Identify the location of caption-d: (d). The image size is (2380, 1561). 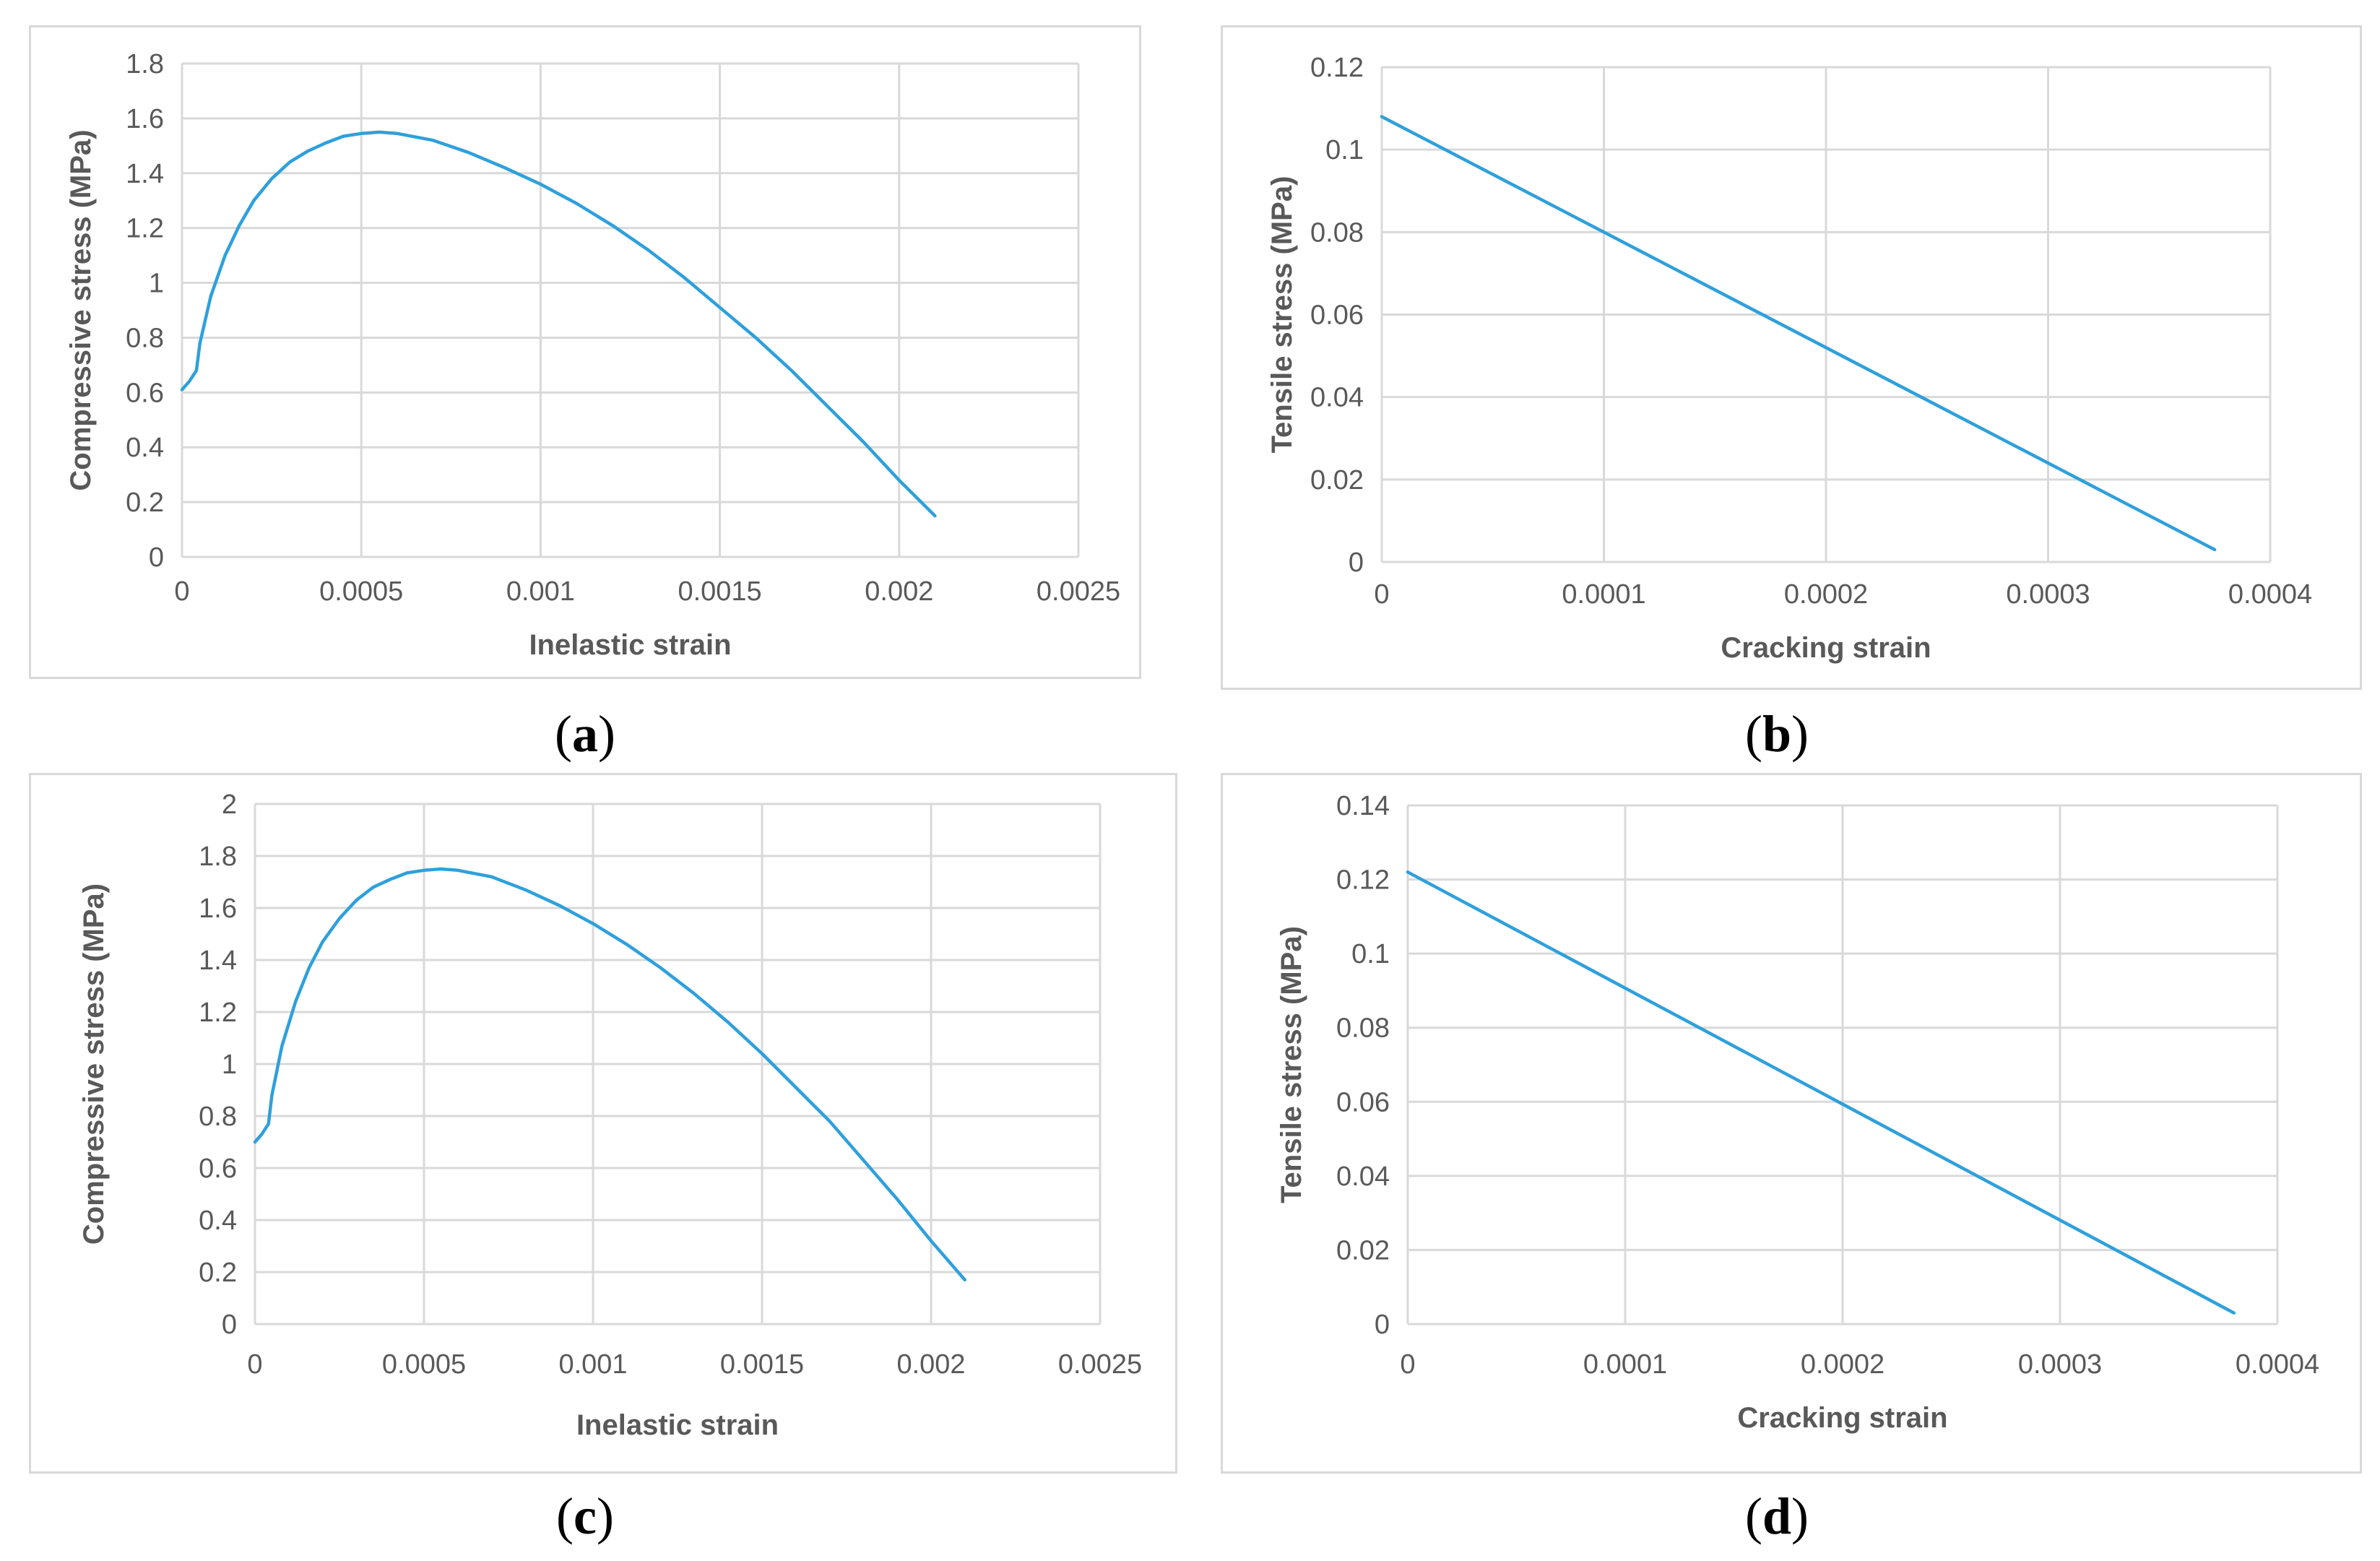
(1776, 1516).